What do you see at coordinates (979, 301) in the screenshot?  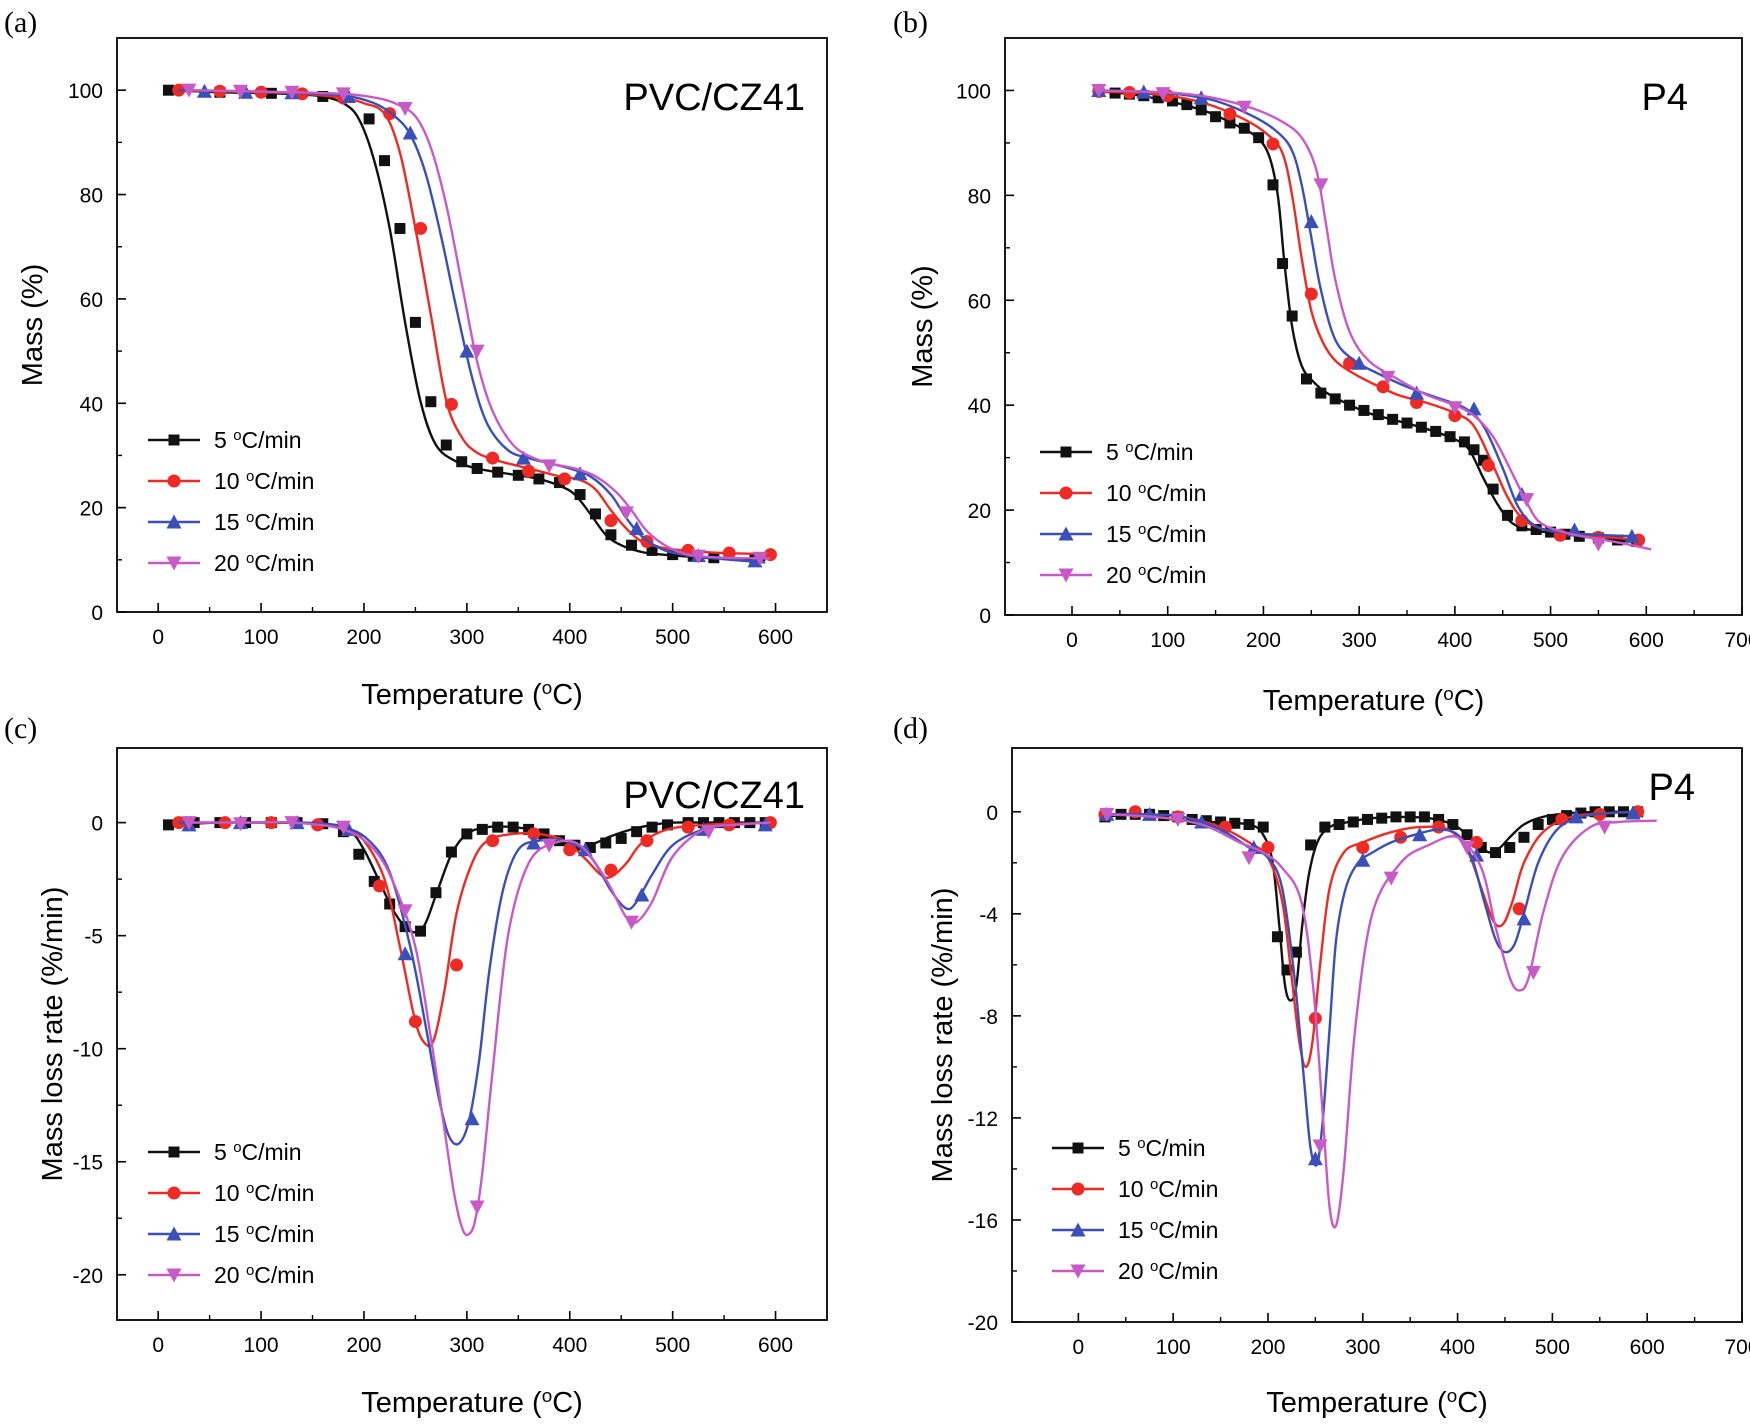 I see `y-tick-label: 60` at bounding box center [979, 301].